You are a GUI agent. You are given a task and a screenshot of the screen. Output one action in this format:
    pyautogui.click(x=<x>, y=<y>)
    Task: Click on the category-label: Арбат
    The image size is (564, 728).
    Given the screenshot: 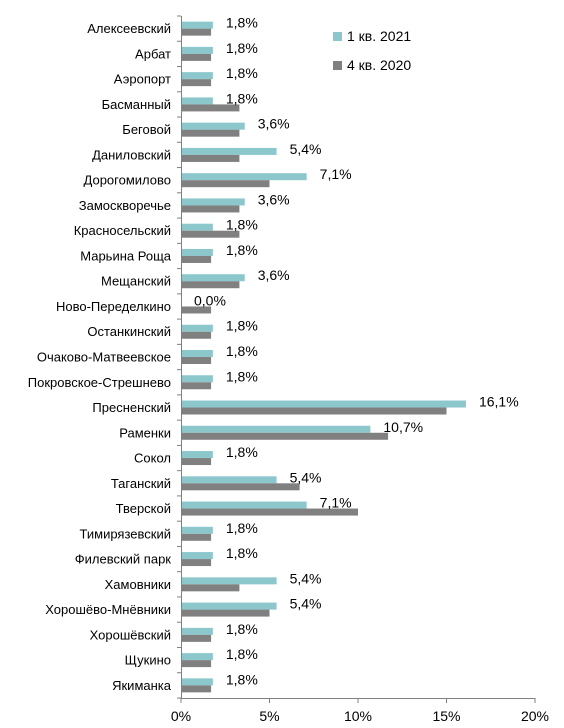 What is the action you would take?
    pyautogui.click(x=153, y=53)
    